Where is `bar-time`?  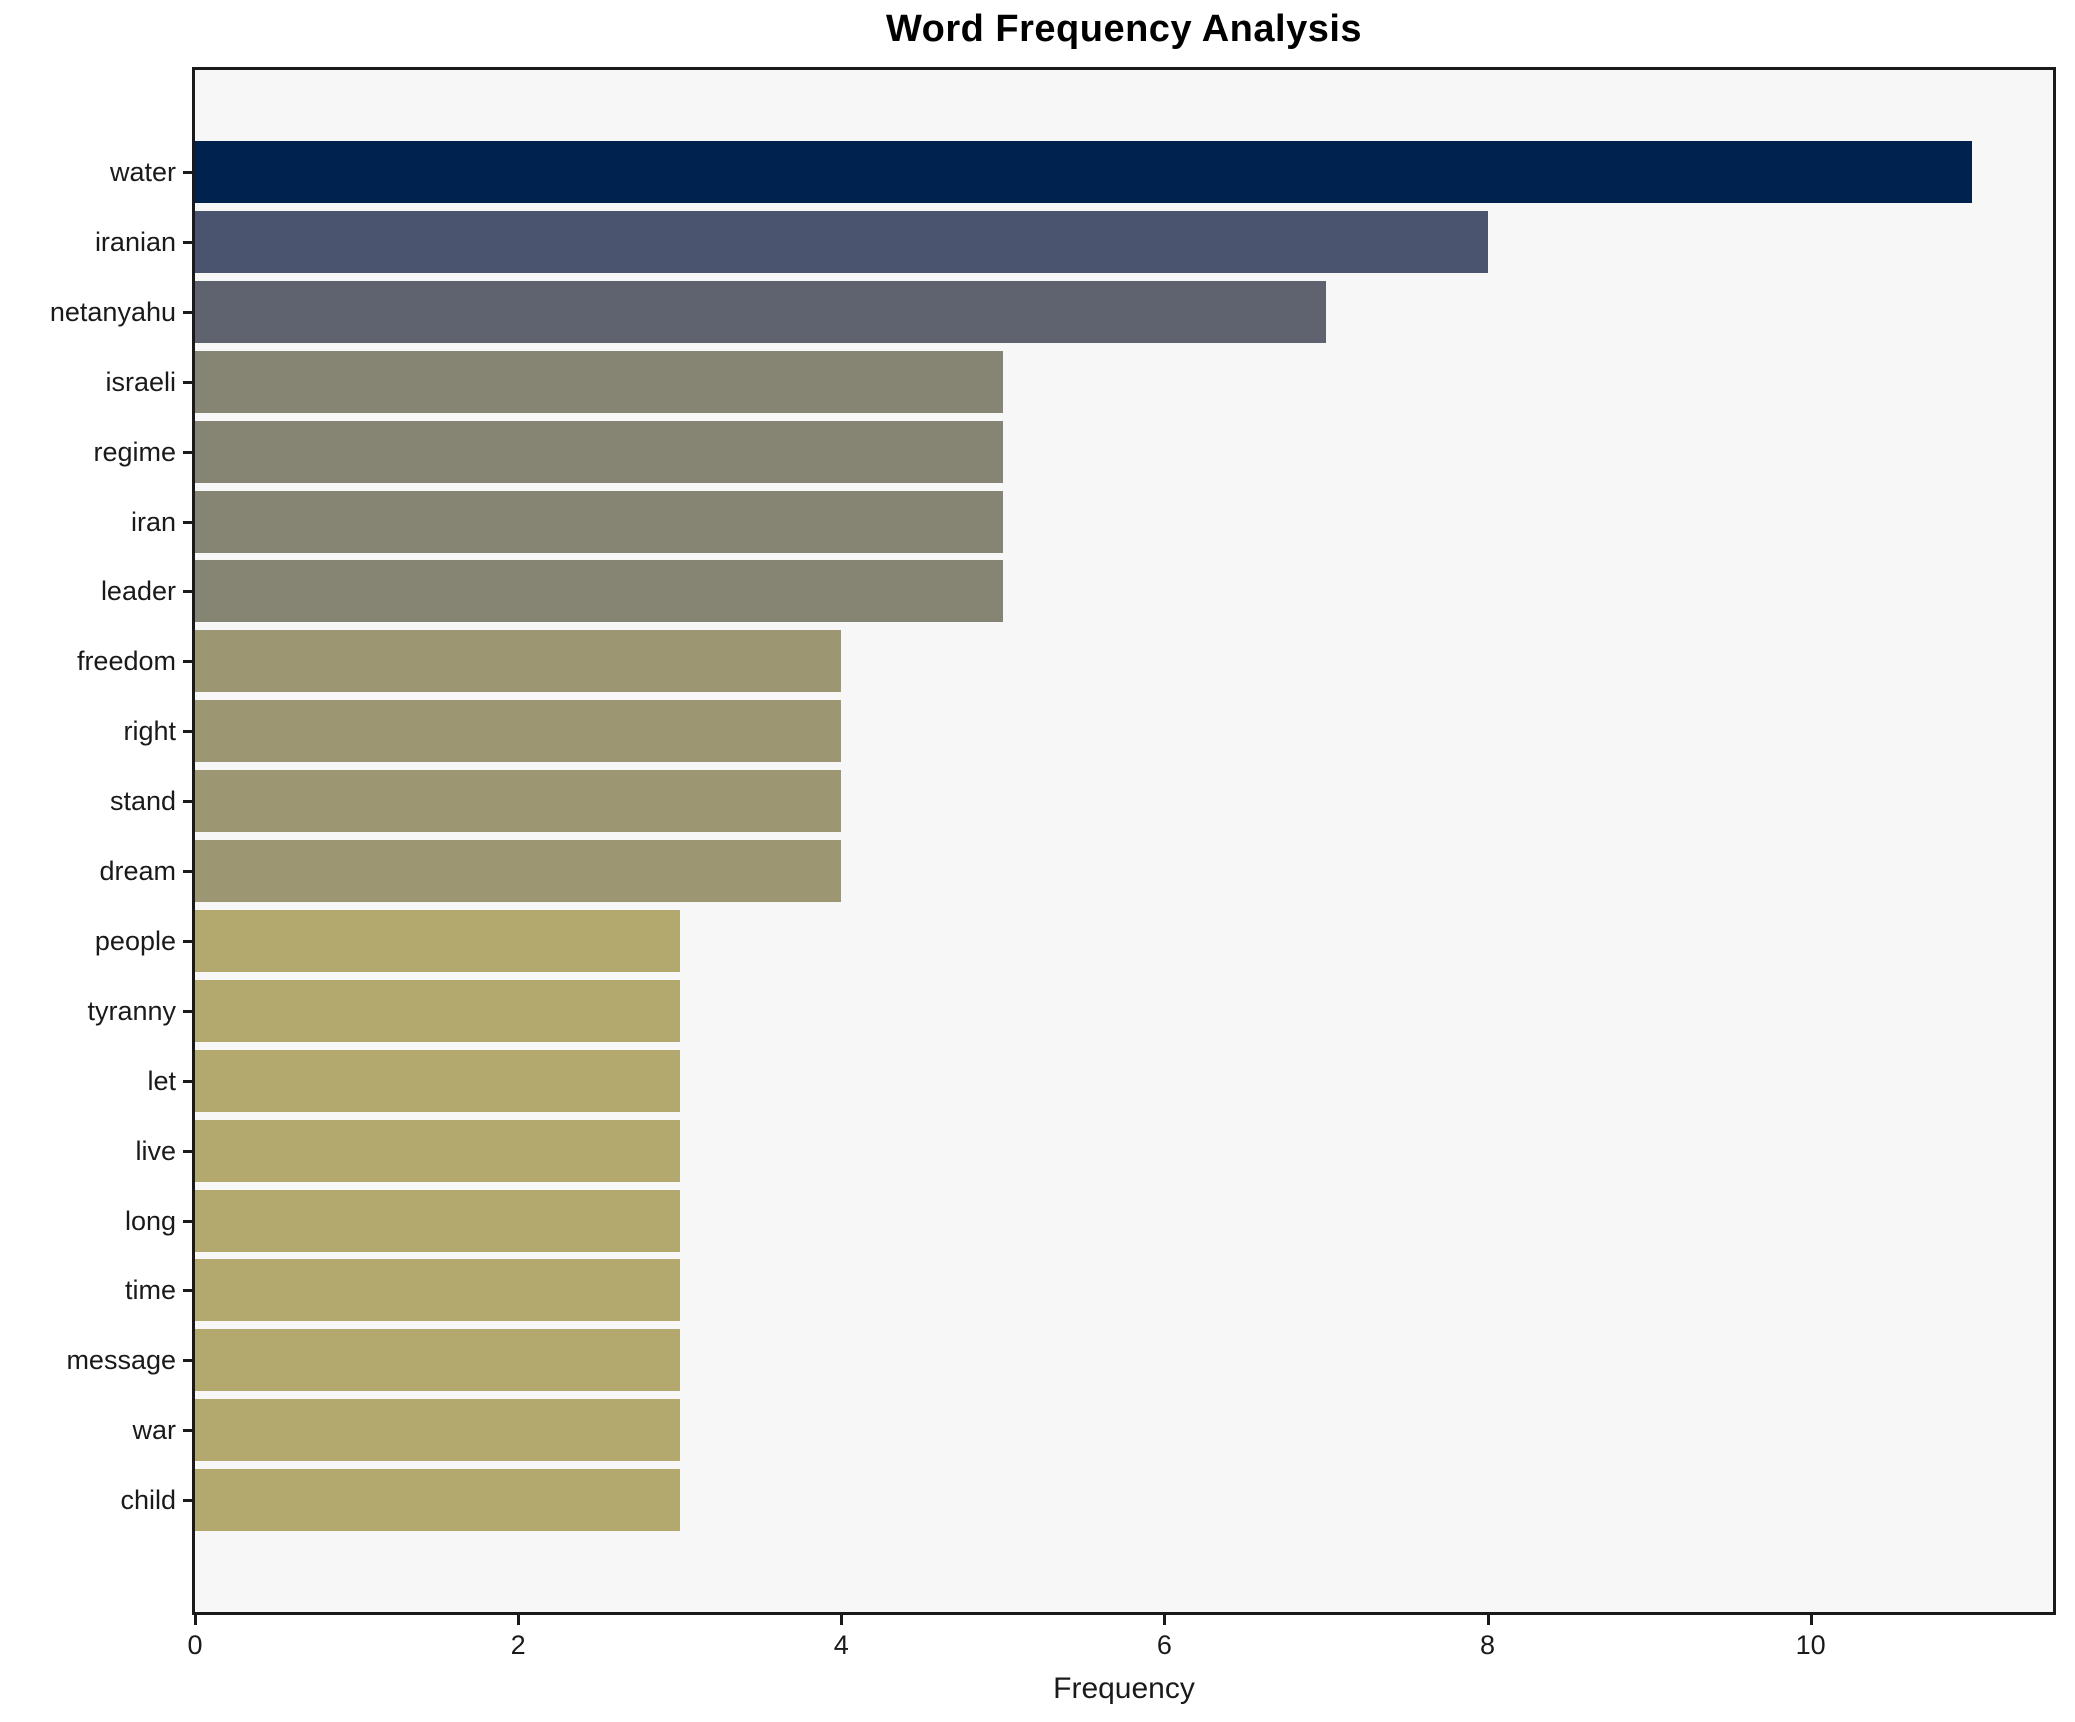
bar-time is located at coordinates (437, 1290).